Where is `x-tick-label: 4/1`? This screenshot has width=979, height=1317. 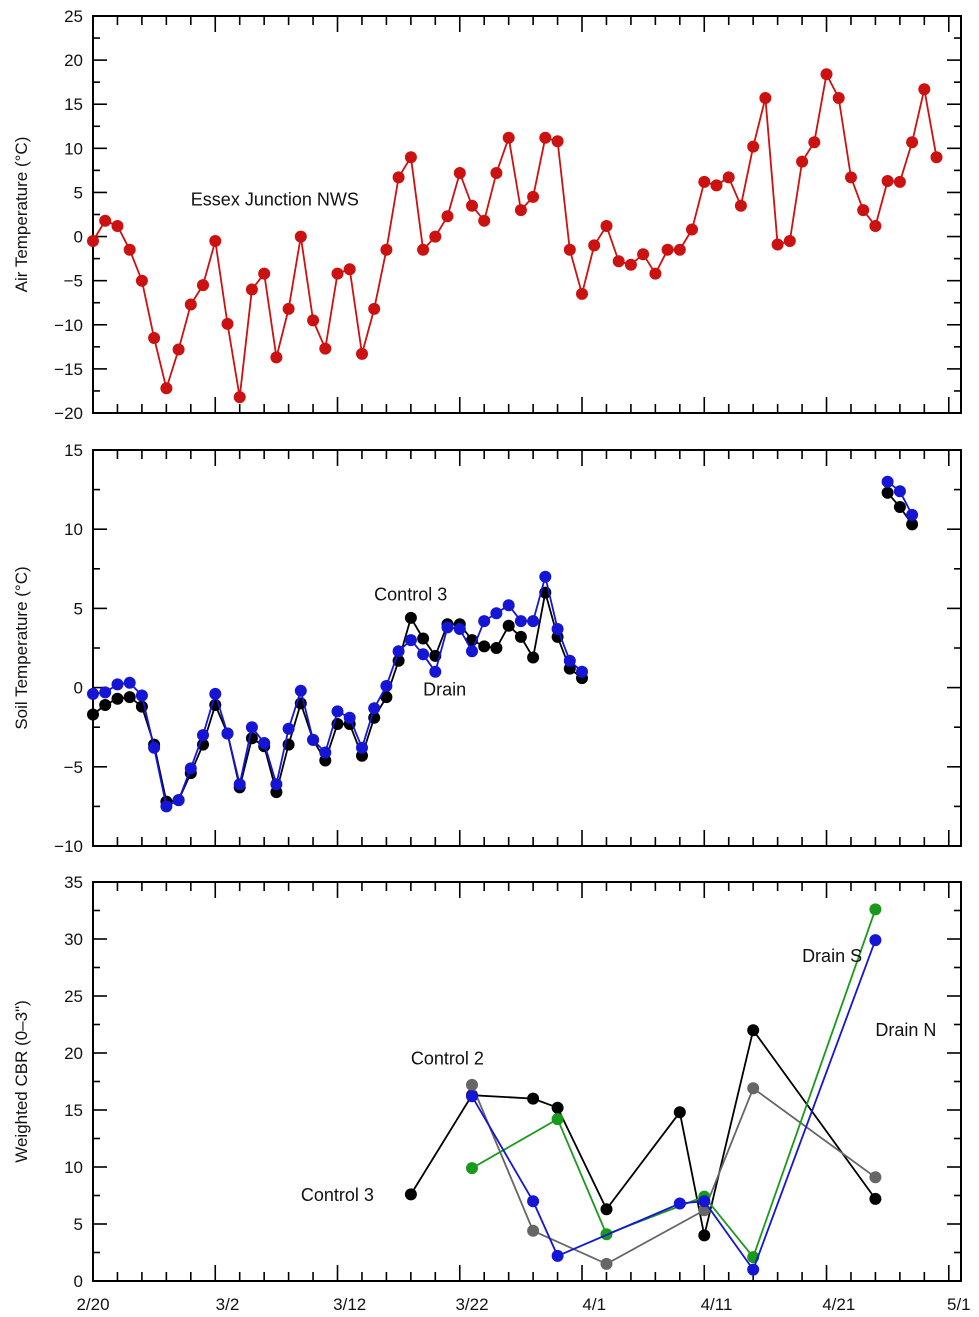 x-tick-label: 4/1 is located at coordinates (594, 1304).